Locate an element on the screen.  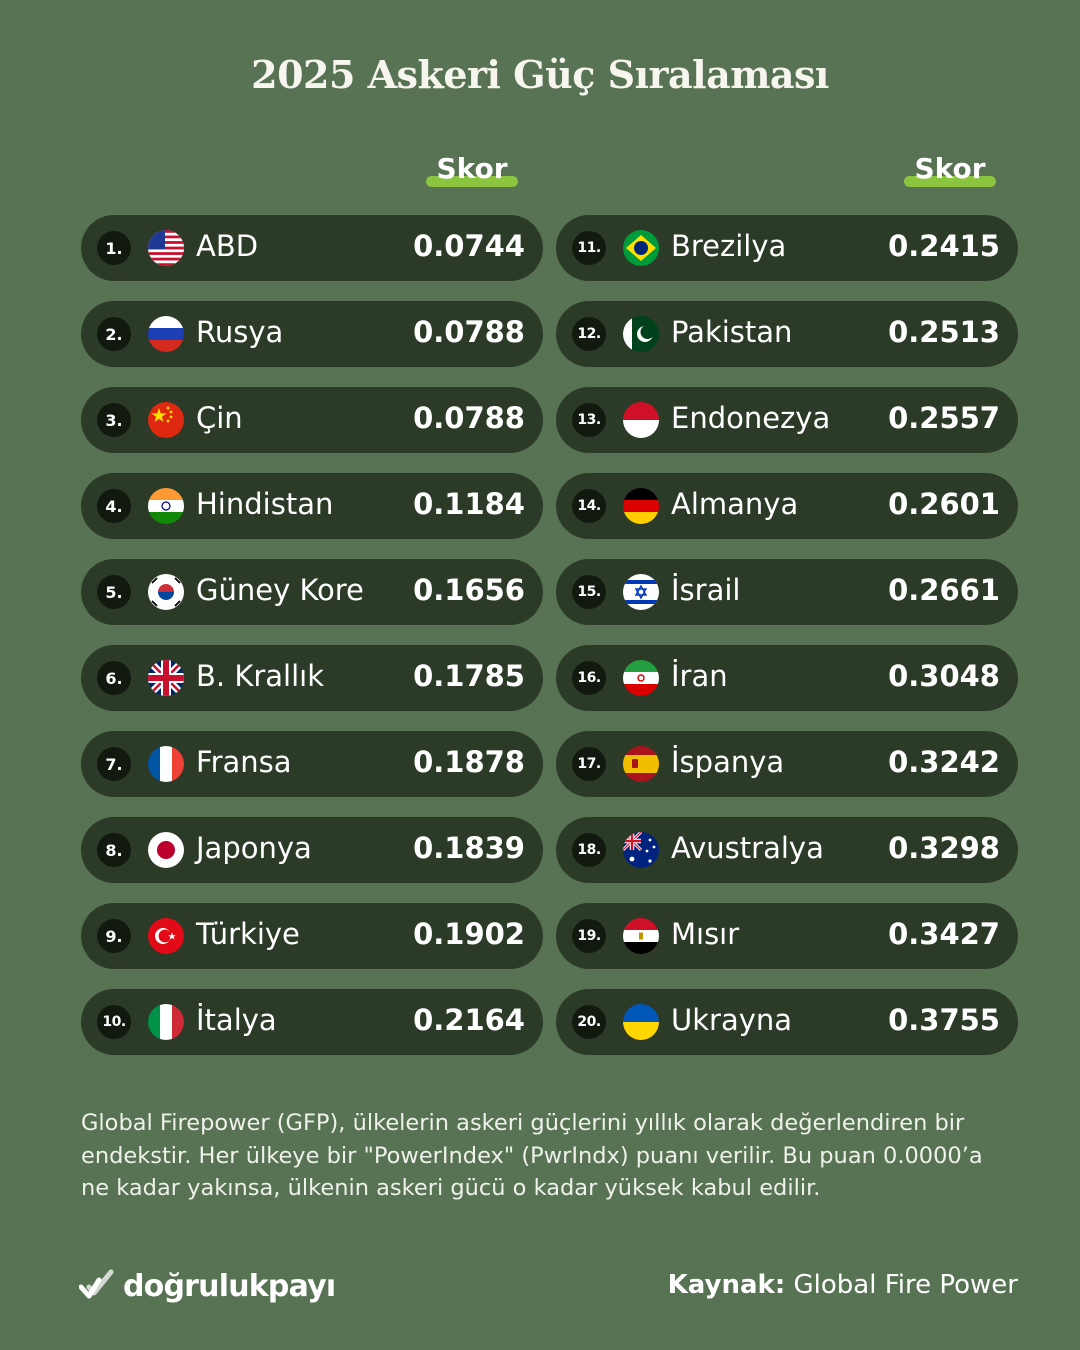
country-name: Çin is located at coordinates (219, 418).